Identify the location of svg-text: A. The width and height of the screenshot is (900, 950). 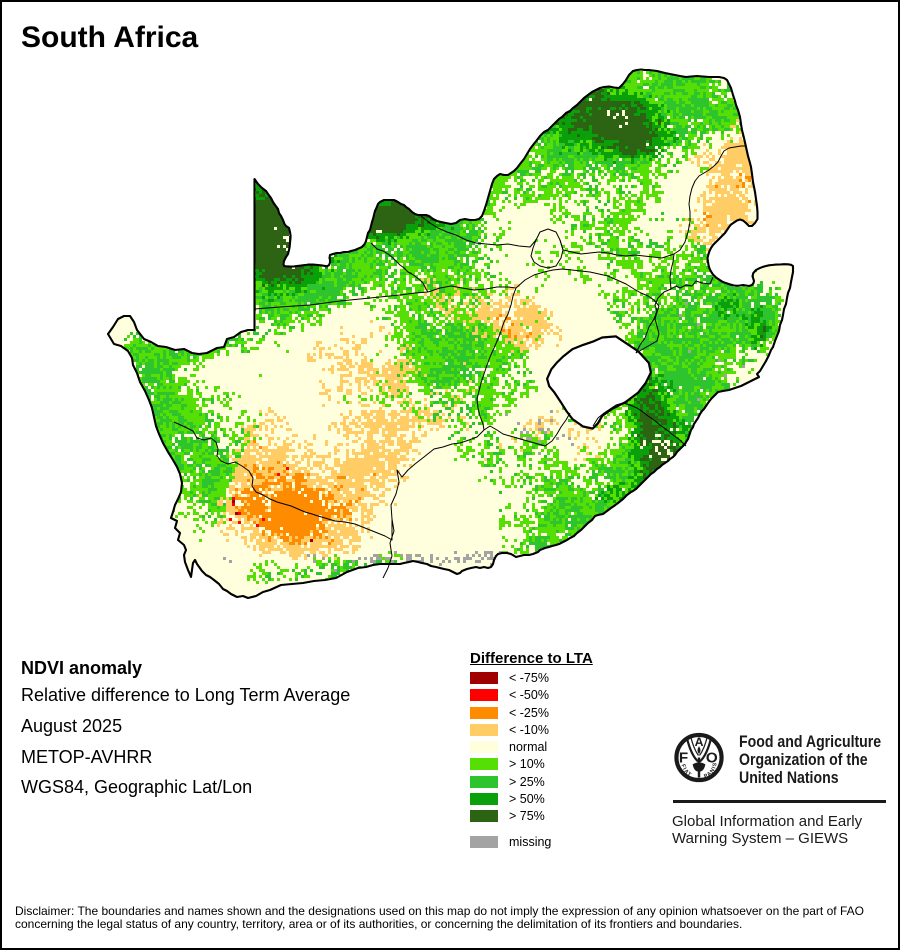
(699, 742).